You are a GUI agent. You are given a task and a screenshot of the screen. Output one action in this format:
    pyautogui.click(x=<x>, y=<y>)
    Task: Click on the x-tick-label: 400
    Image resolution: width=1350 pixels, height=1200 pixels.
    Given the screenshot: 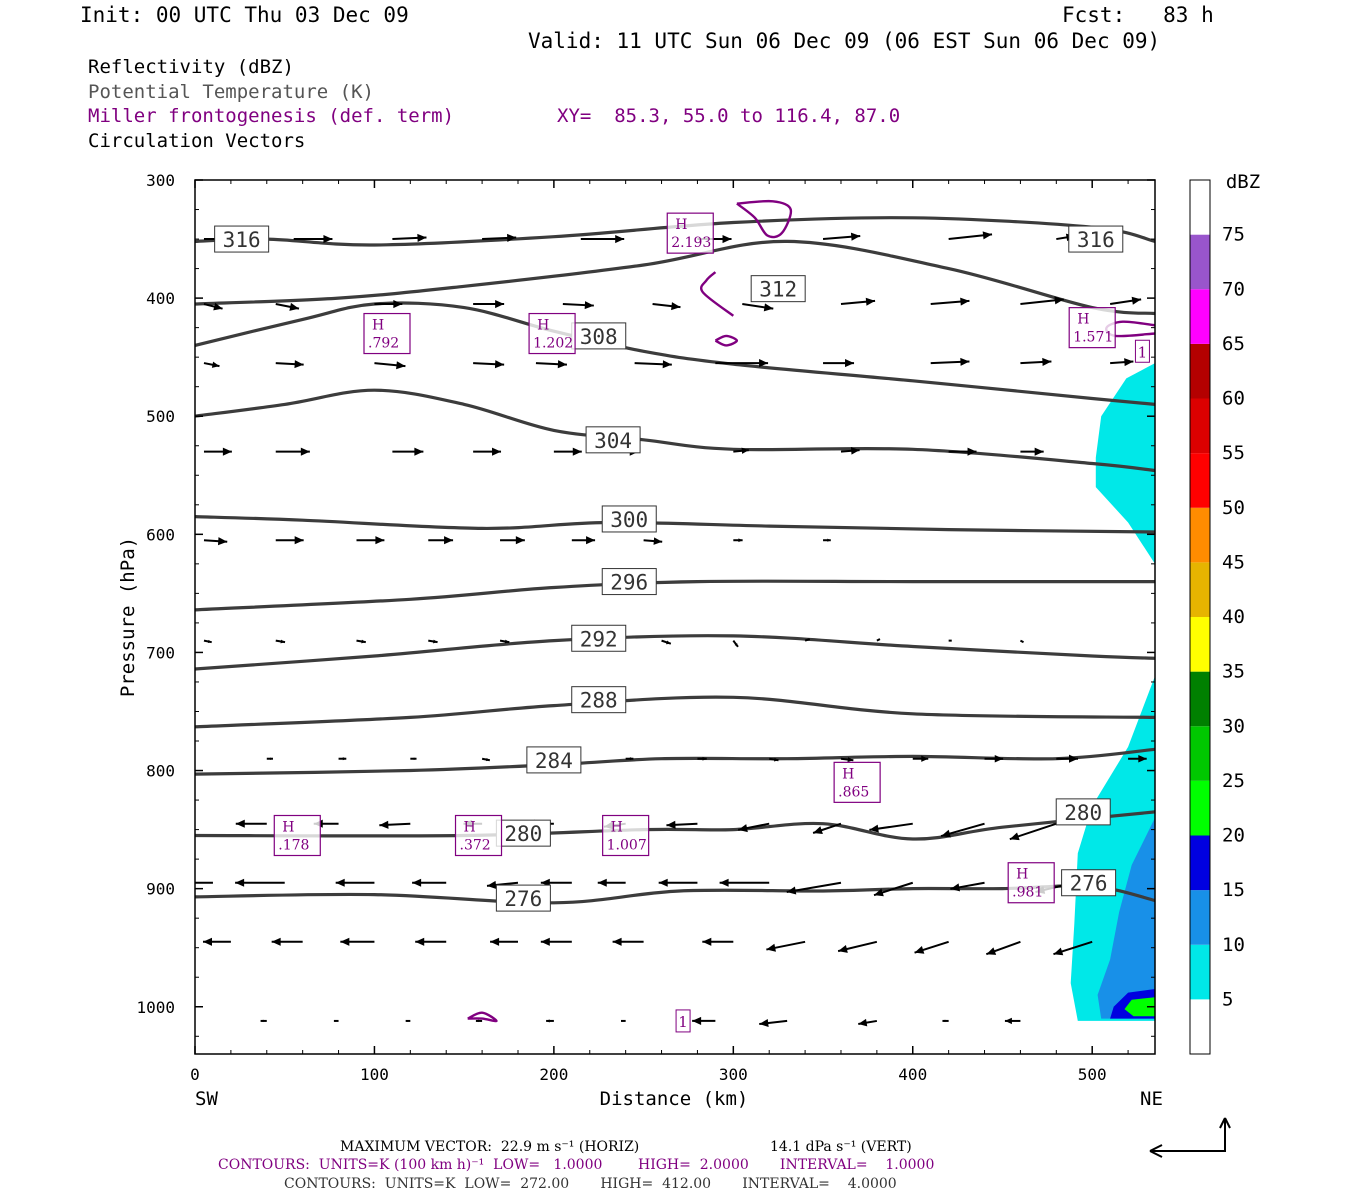 What is the action you would take?
    pyautogui.click(x=912, y=1074)
    